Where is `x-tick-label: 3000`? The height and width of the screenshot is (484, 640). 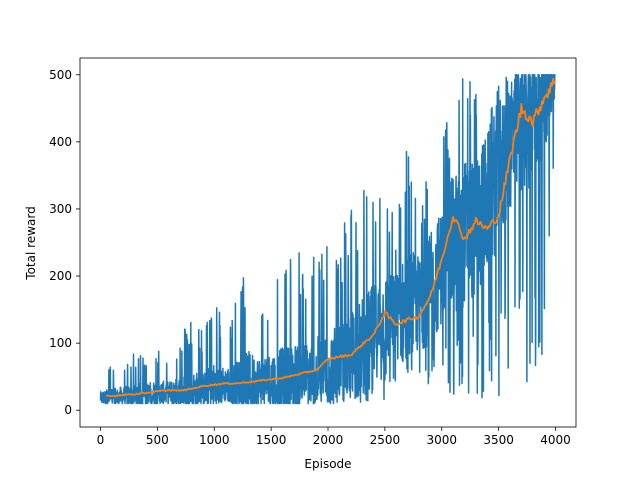
x-tick-label: 3000 is located at coordinates (441, 440).